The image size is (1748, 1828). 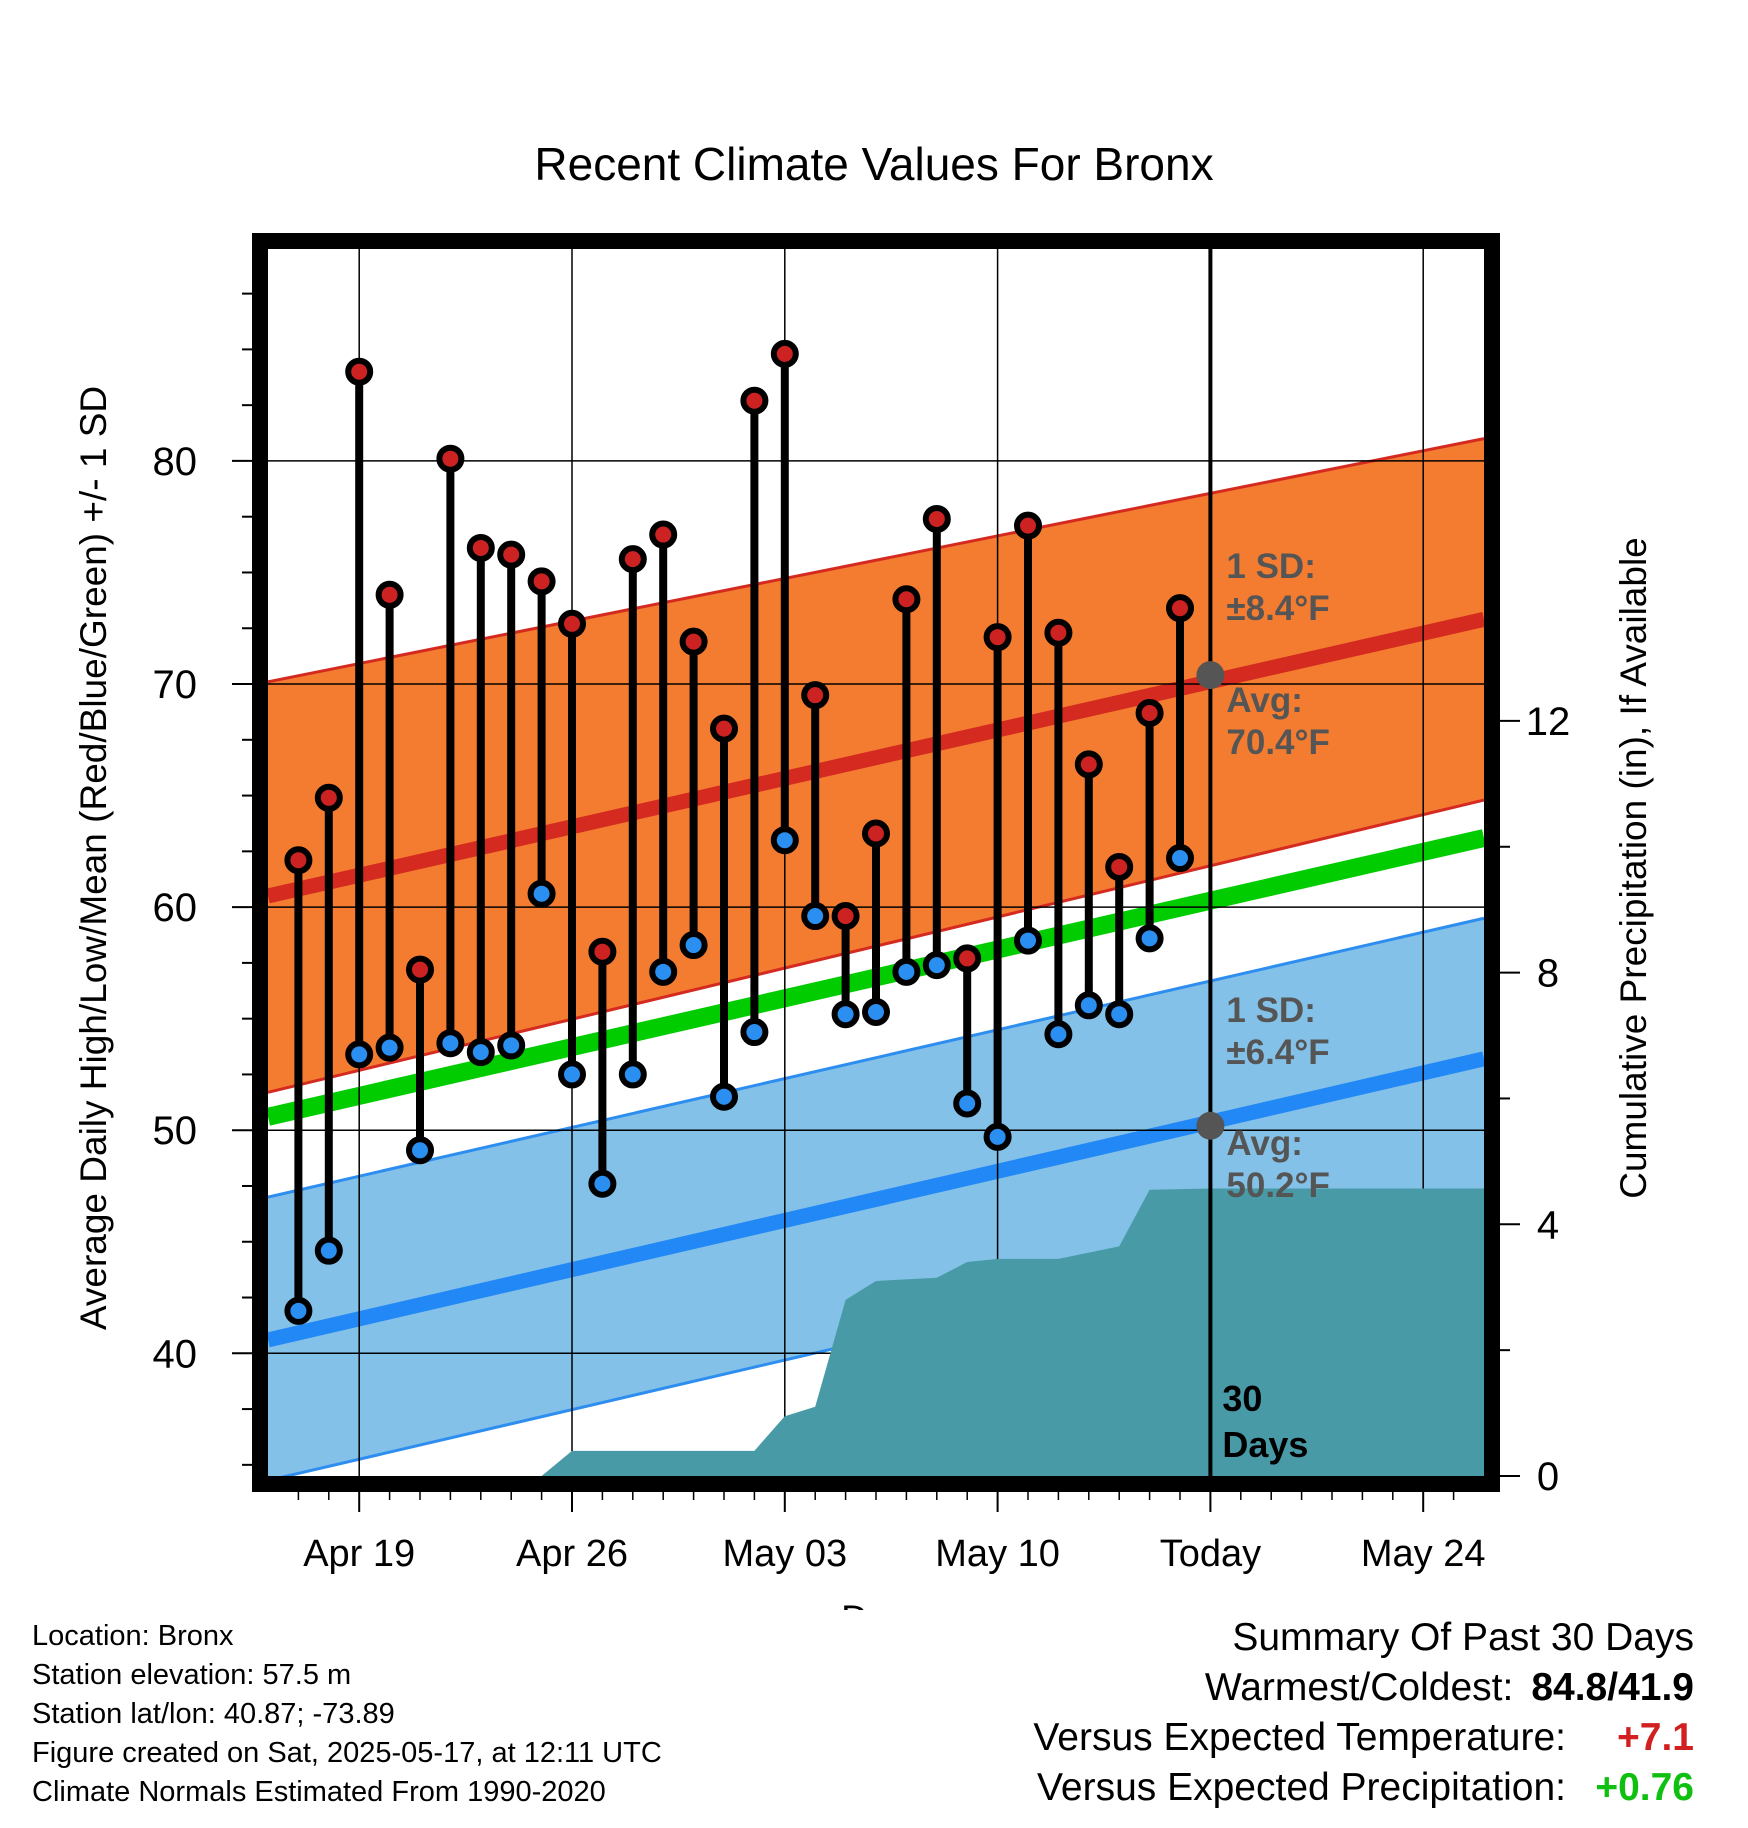 I want to click on y2-tick-label: 12, so click(x=1548, y=722).